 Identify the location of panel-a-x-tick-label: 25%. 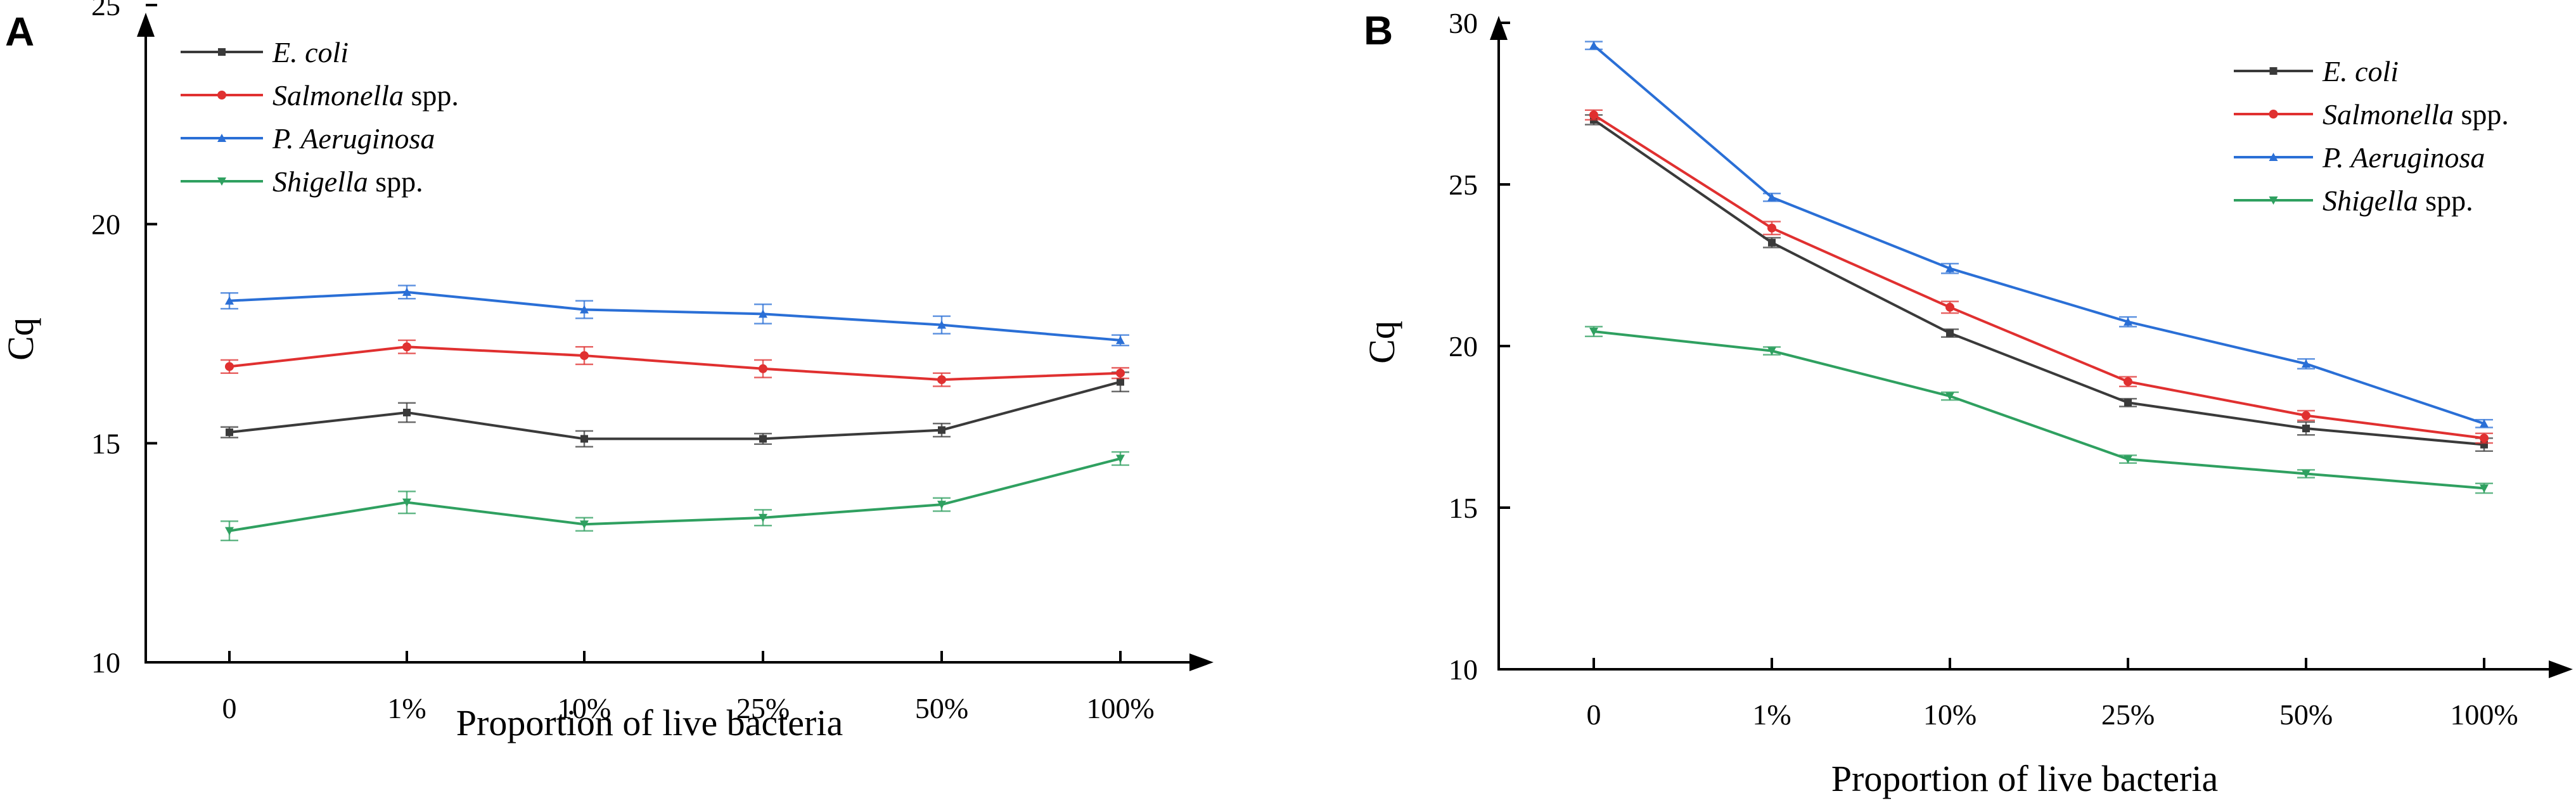
(763, 708).